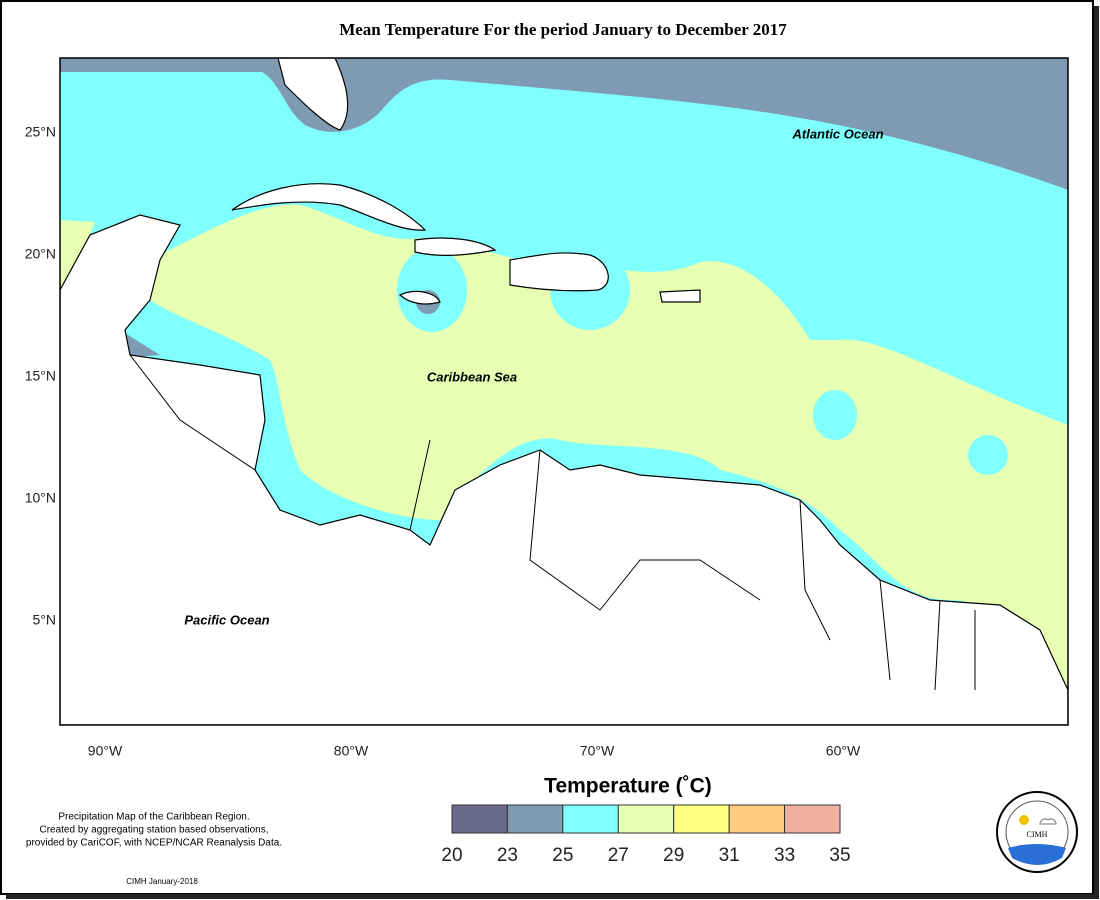 Image resolution: width=1100 pixels, height=900 pixels. I want to click on lat-label: 15°N, so click(40, 376).